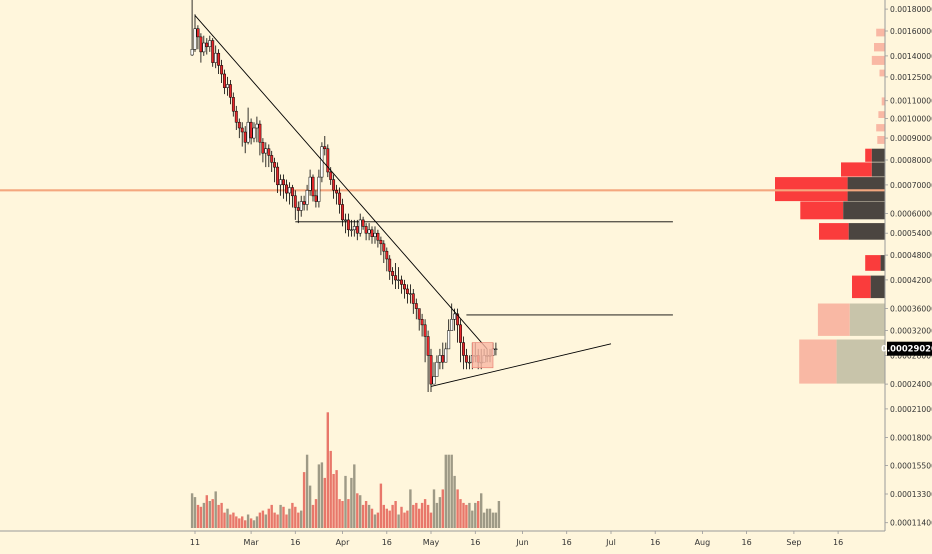 This screenshot has width=932, height=554. What do you see at coordinates (909, 348) in the screenshot?
I see `current-price-box` at bounding box center [909, 348].